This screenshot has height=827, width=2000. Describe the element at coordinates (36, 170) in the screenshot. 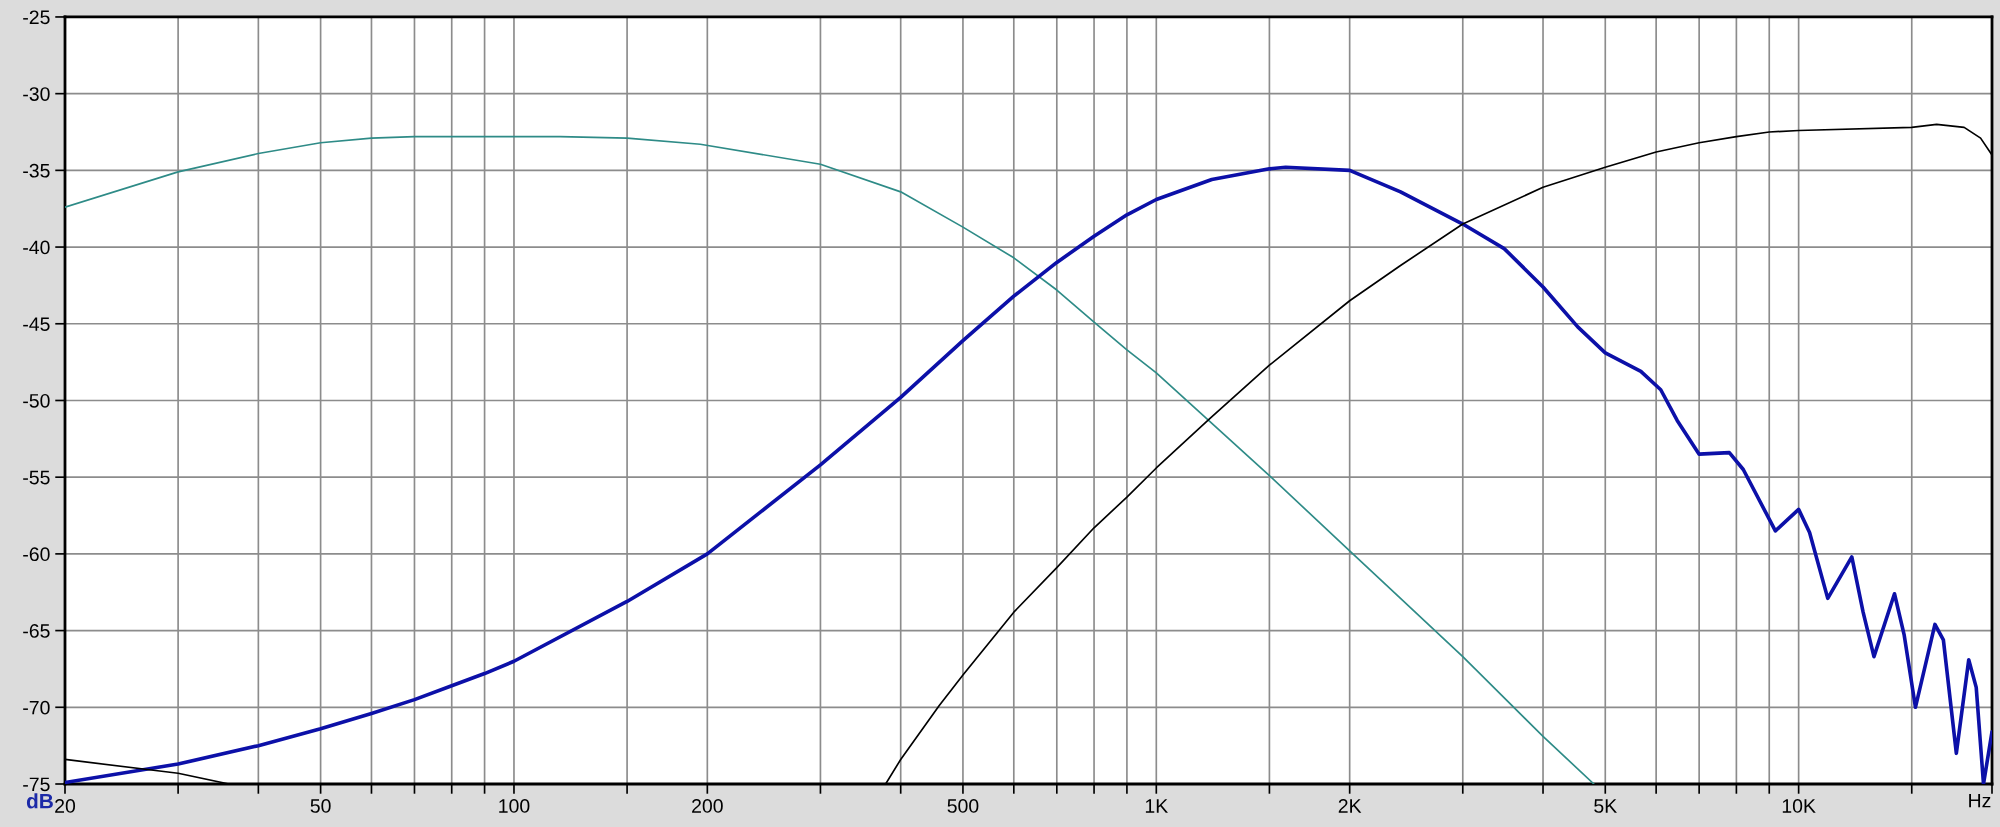

I see `y-tick-label: -35` at that location.